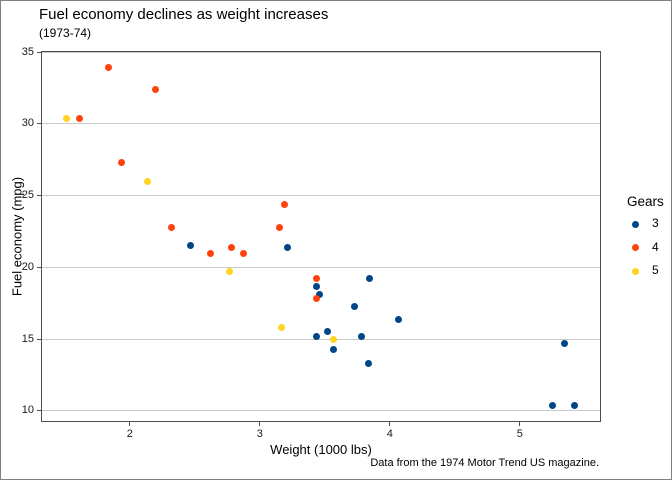 Image resolution: width=672 pixels, height=480 pixels. I want to click on legend-item-label: 5, so click(655, 270).